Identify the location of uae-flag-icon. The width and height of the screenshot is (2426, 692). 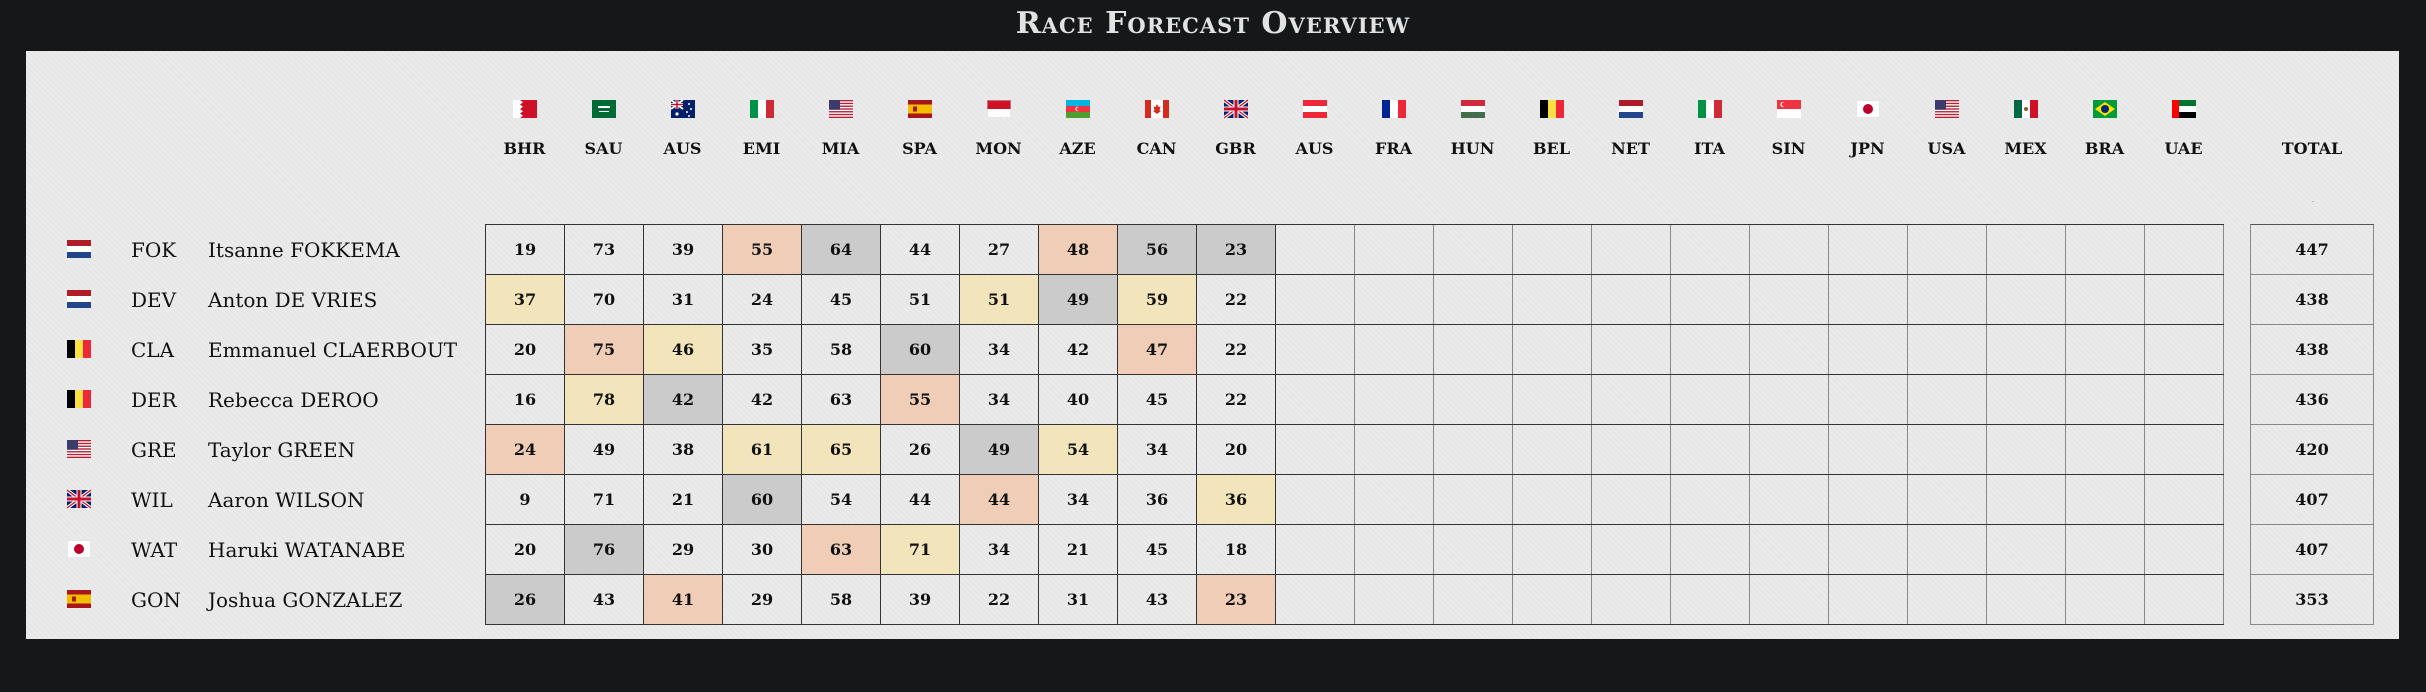
(2183, 109).